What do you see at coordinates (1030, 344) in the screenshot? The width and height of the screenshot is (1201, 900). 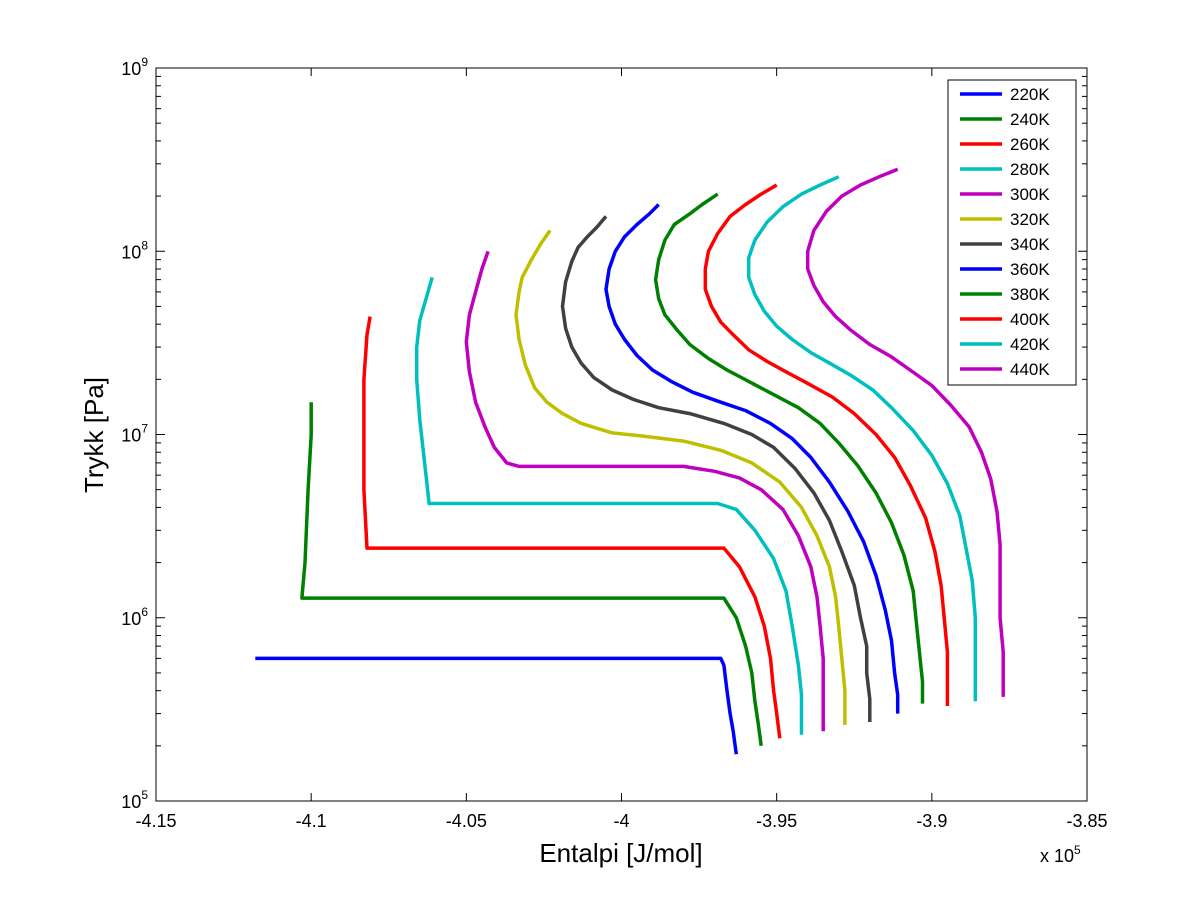 I see `legend-label: 420K` at bounding box center [1030, 344].